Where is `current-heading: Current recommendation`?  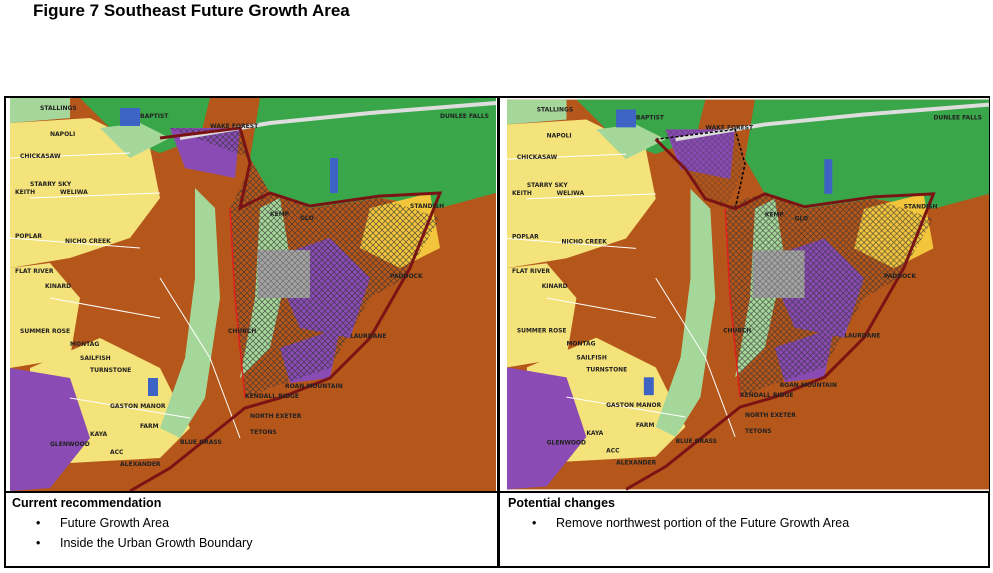 current-heading: Current recommendation is located at coordinates (87, 503).